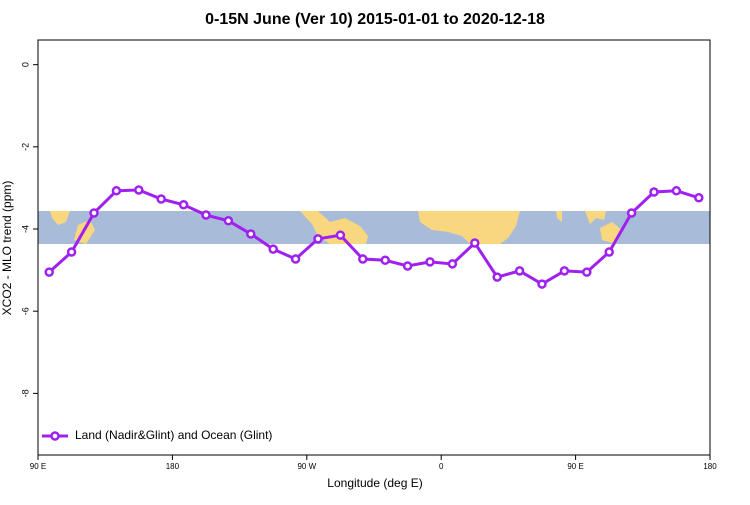  I want to click on y-axis-label: XCO2 - MLO trend (ppm), so click(7, 248).